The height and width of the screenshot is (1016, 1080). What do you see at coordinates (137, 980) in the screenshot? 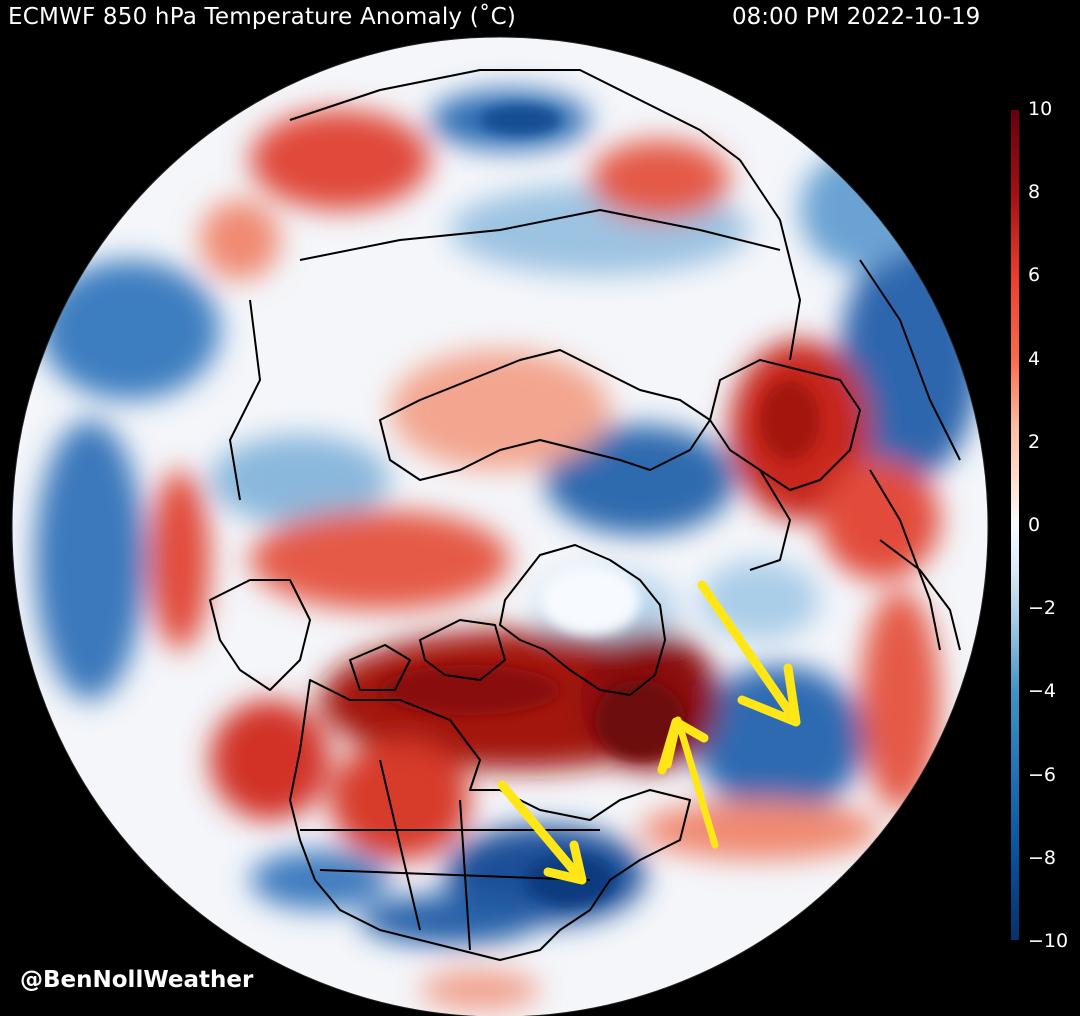
I see `credit-watermark: @BenNollWeather` at bounding box center [137, 980].